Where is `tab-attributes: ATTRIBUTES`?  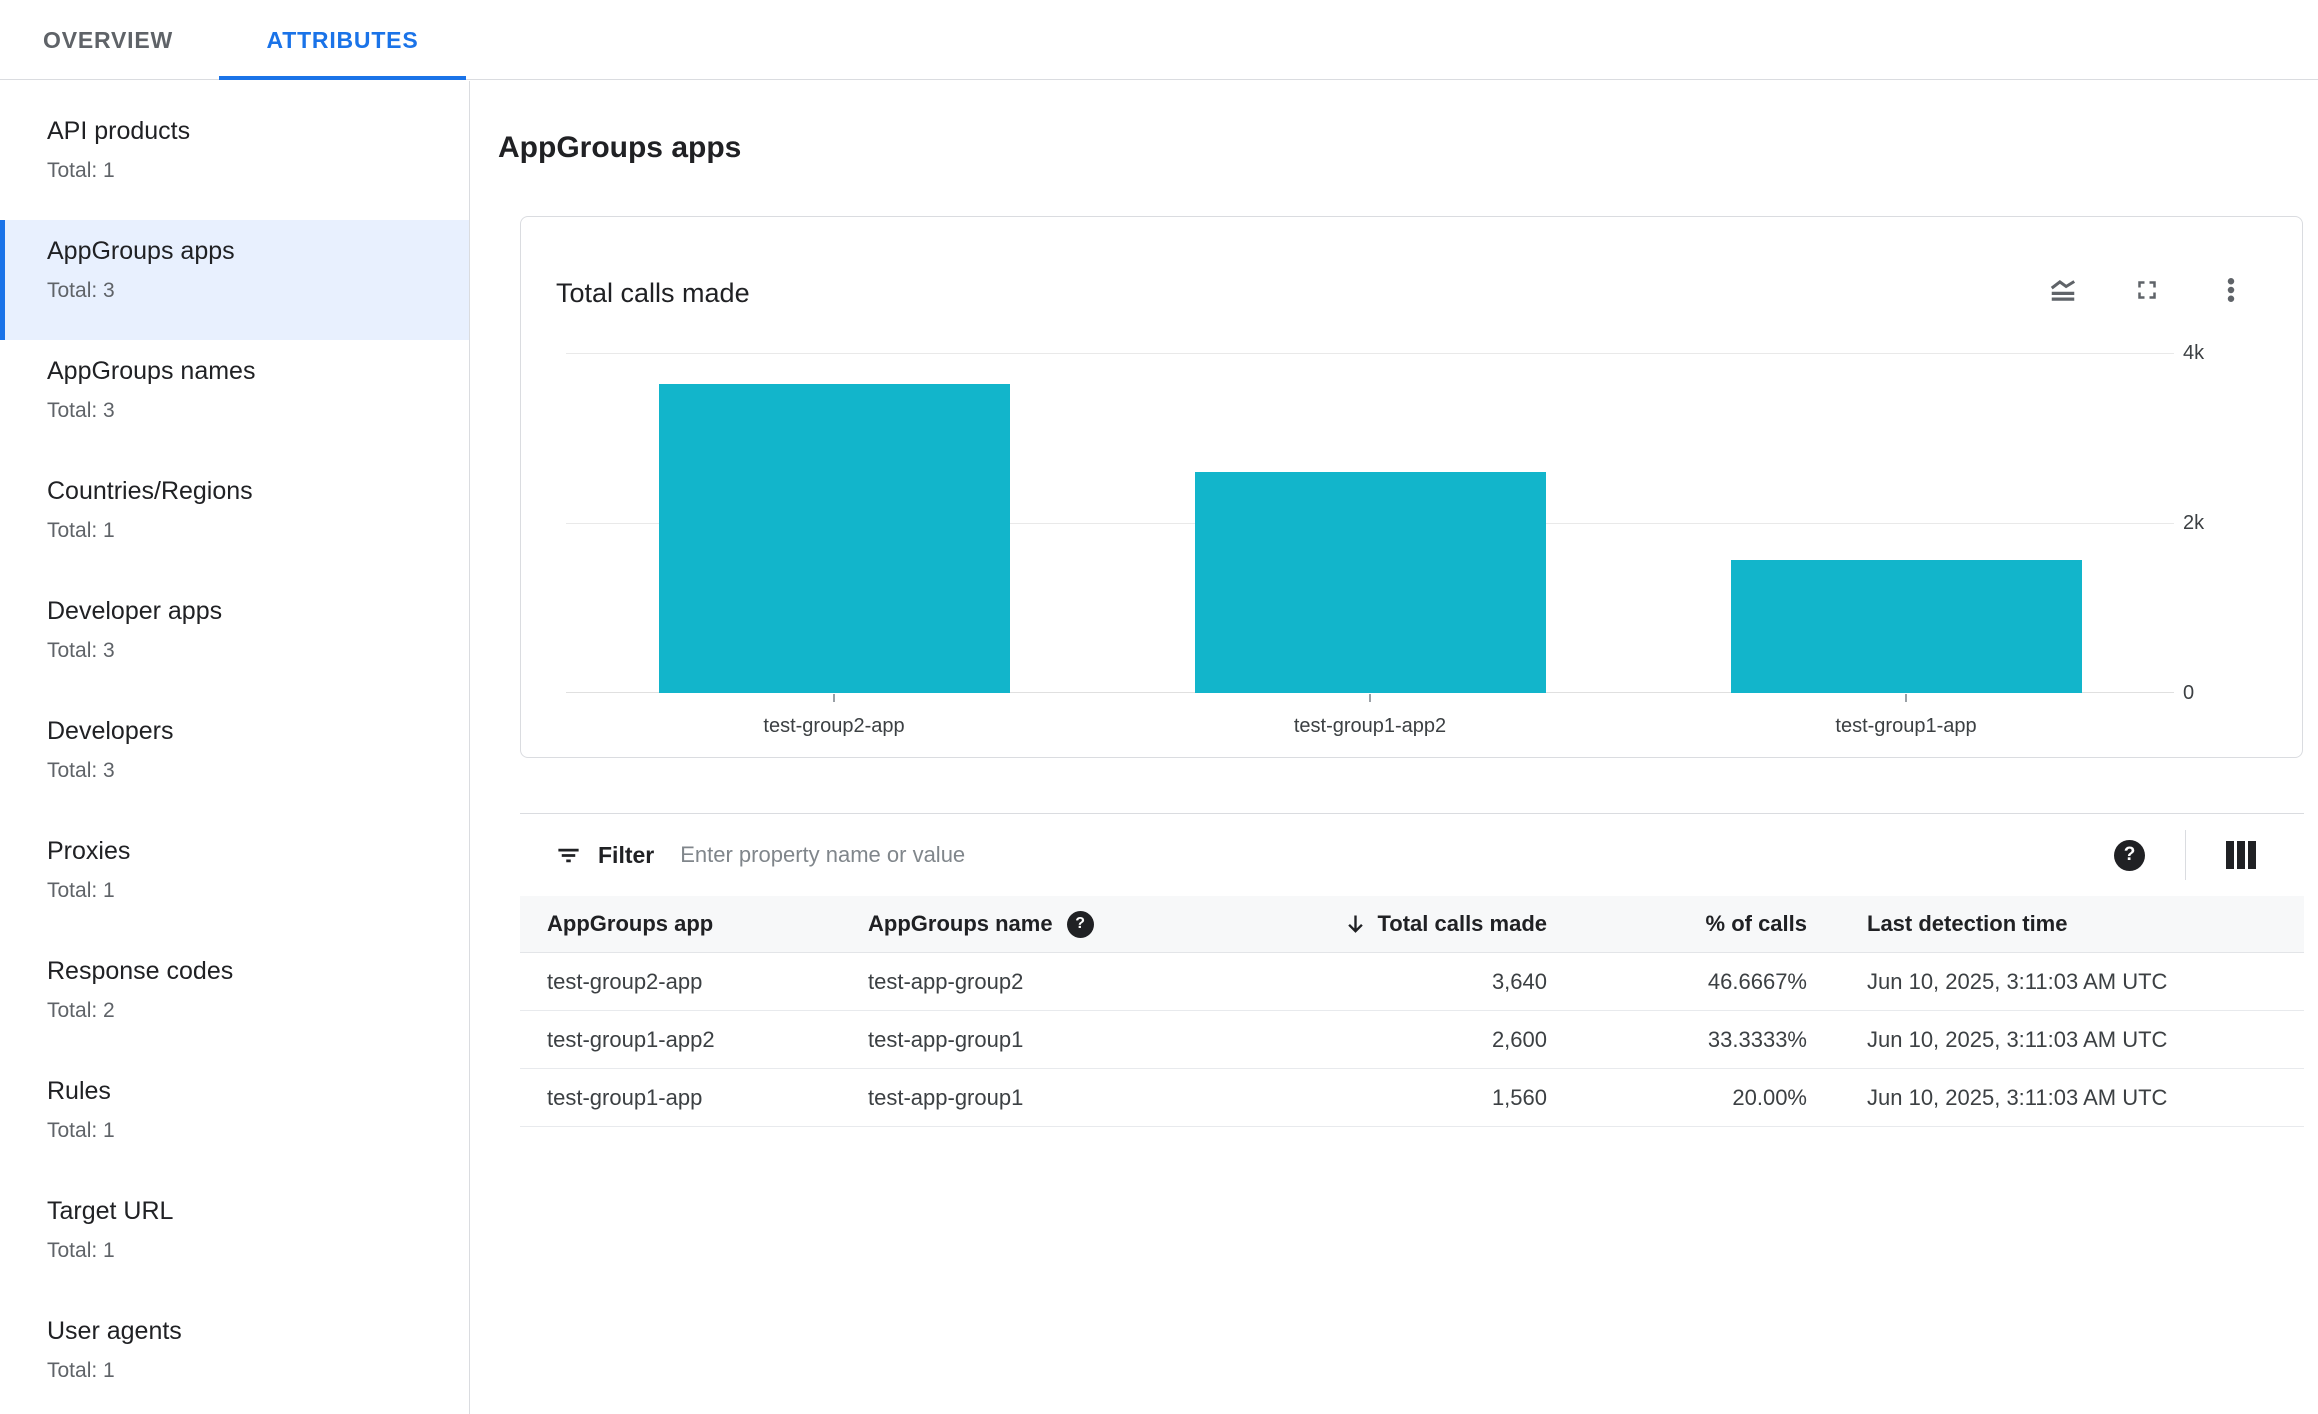 tab-attributes: ATTRIBUTES is located at coordinates (342, 40).